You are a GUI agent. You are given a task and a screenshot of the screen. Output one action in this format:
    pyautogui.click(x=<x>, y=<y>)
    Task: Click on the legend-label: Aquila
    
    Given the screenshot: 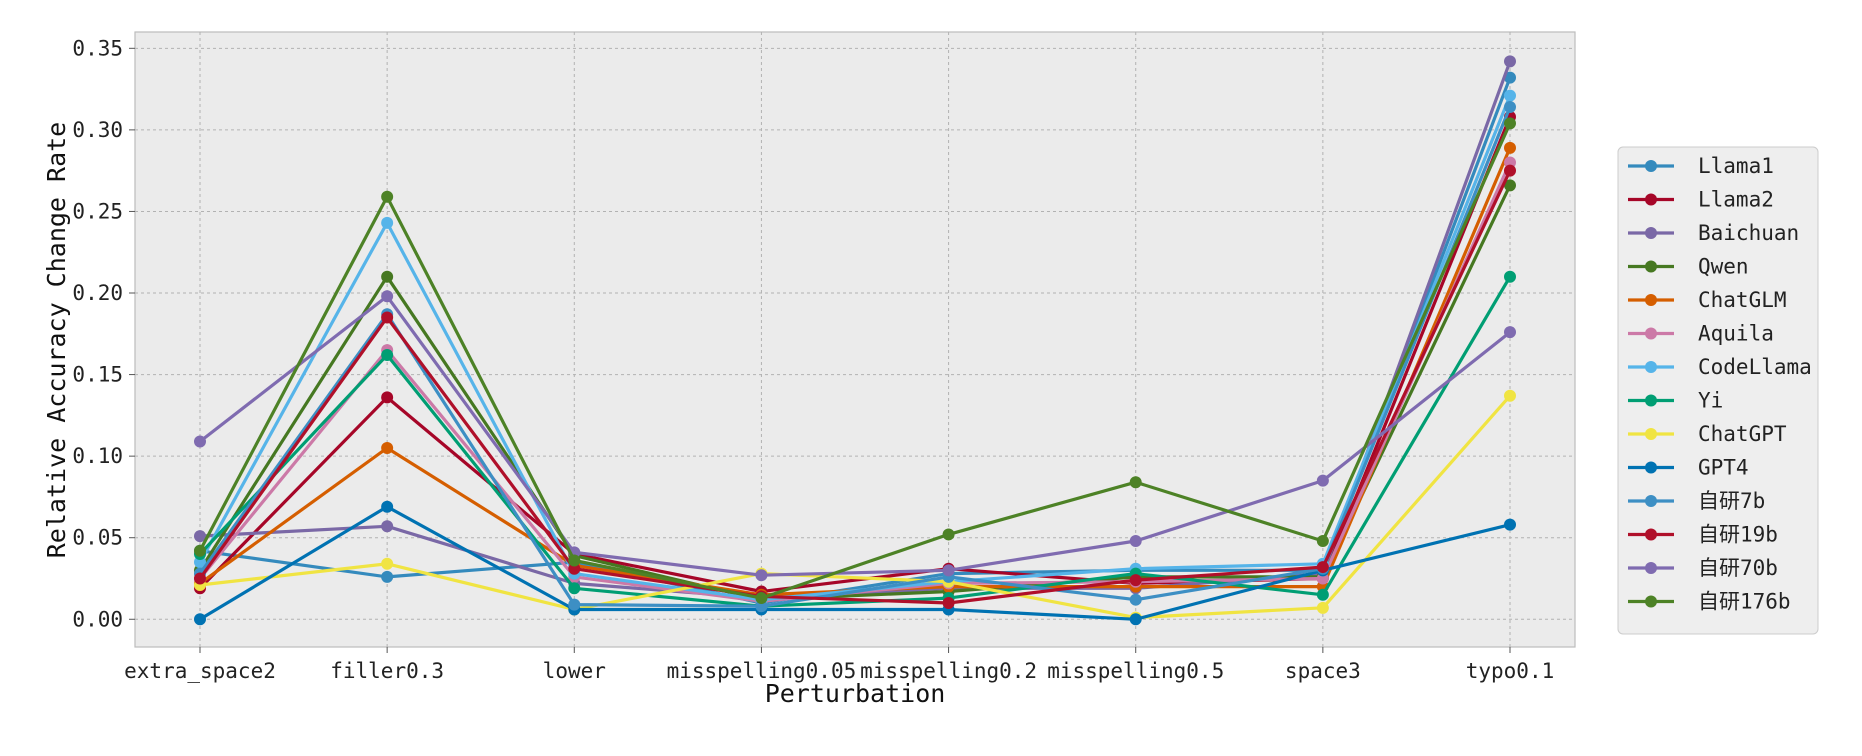 What is the action you would take?
    pyautogui.click(x=1736, y=334)
    